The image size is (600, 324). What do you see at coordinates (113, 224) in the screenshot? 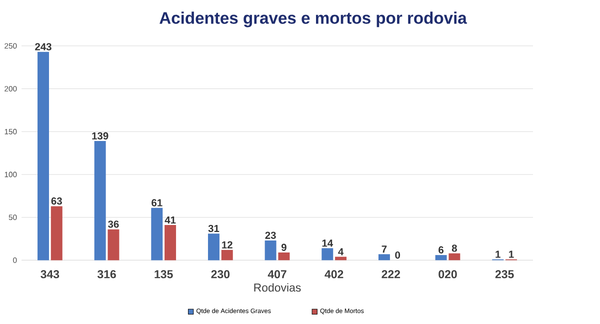
I see `data-label: 36` at bounding box center [113, 224].